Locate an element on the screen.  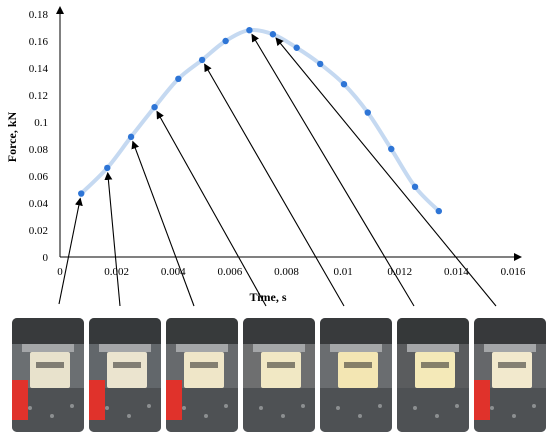
y-tick-label: 0 is located at coordinates (46, 258).